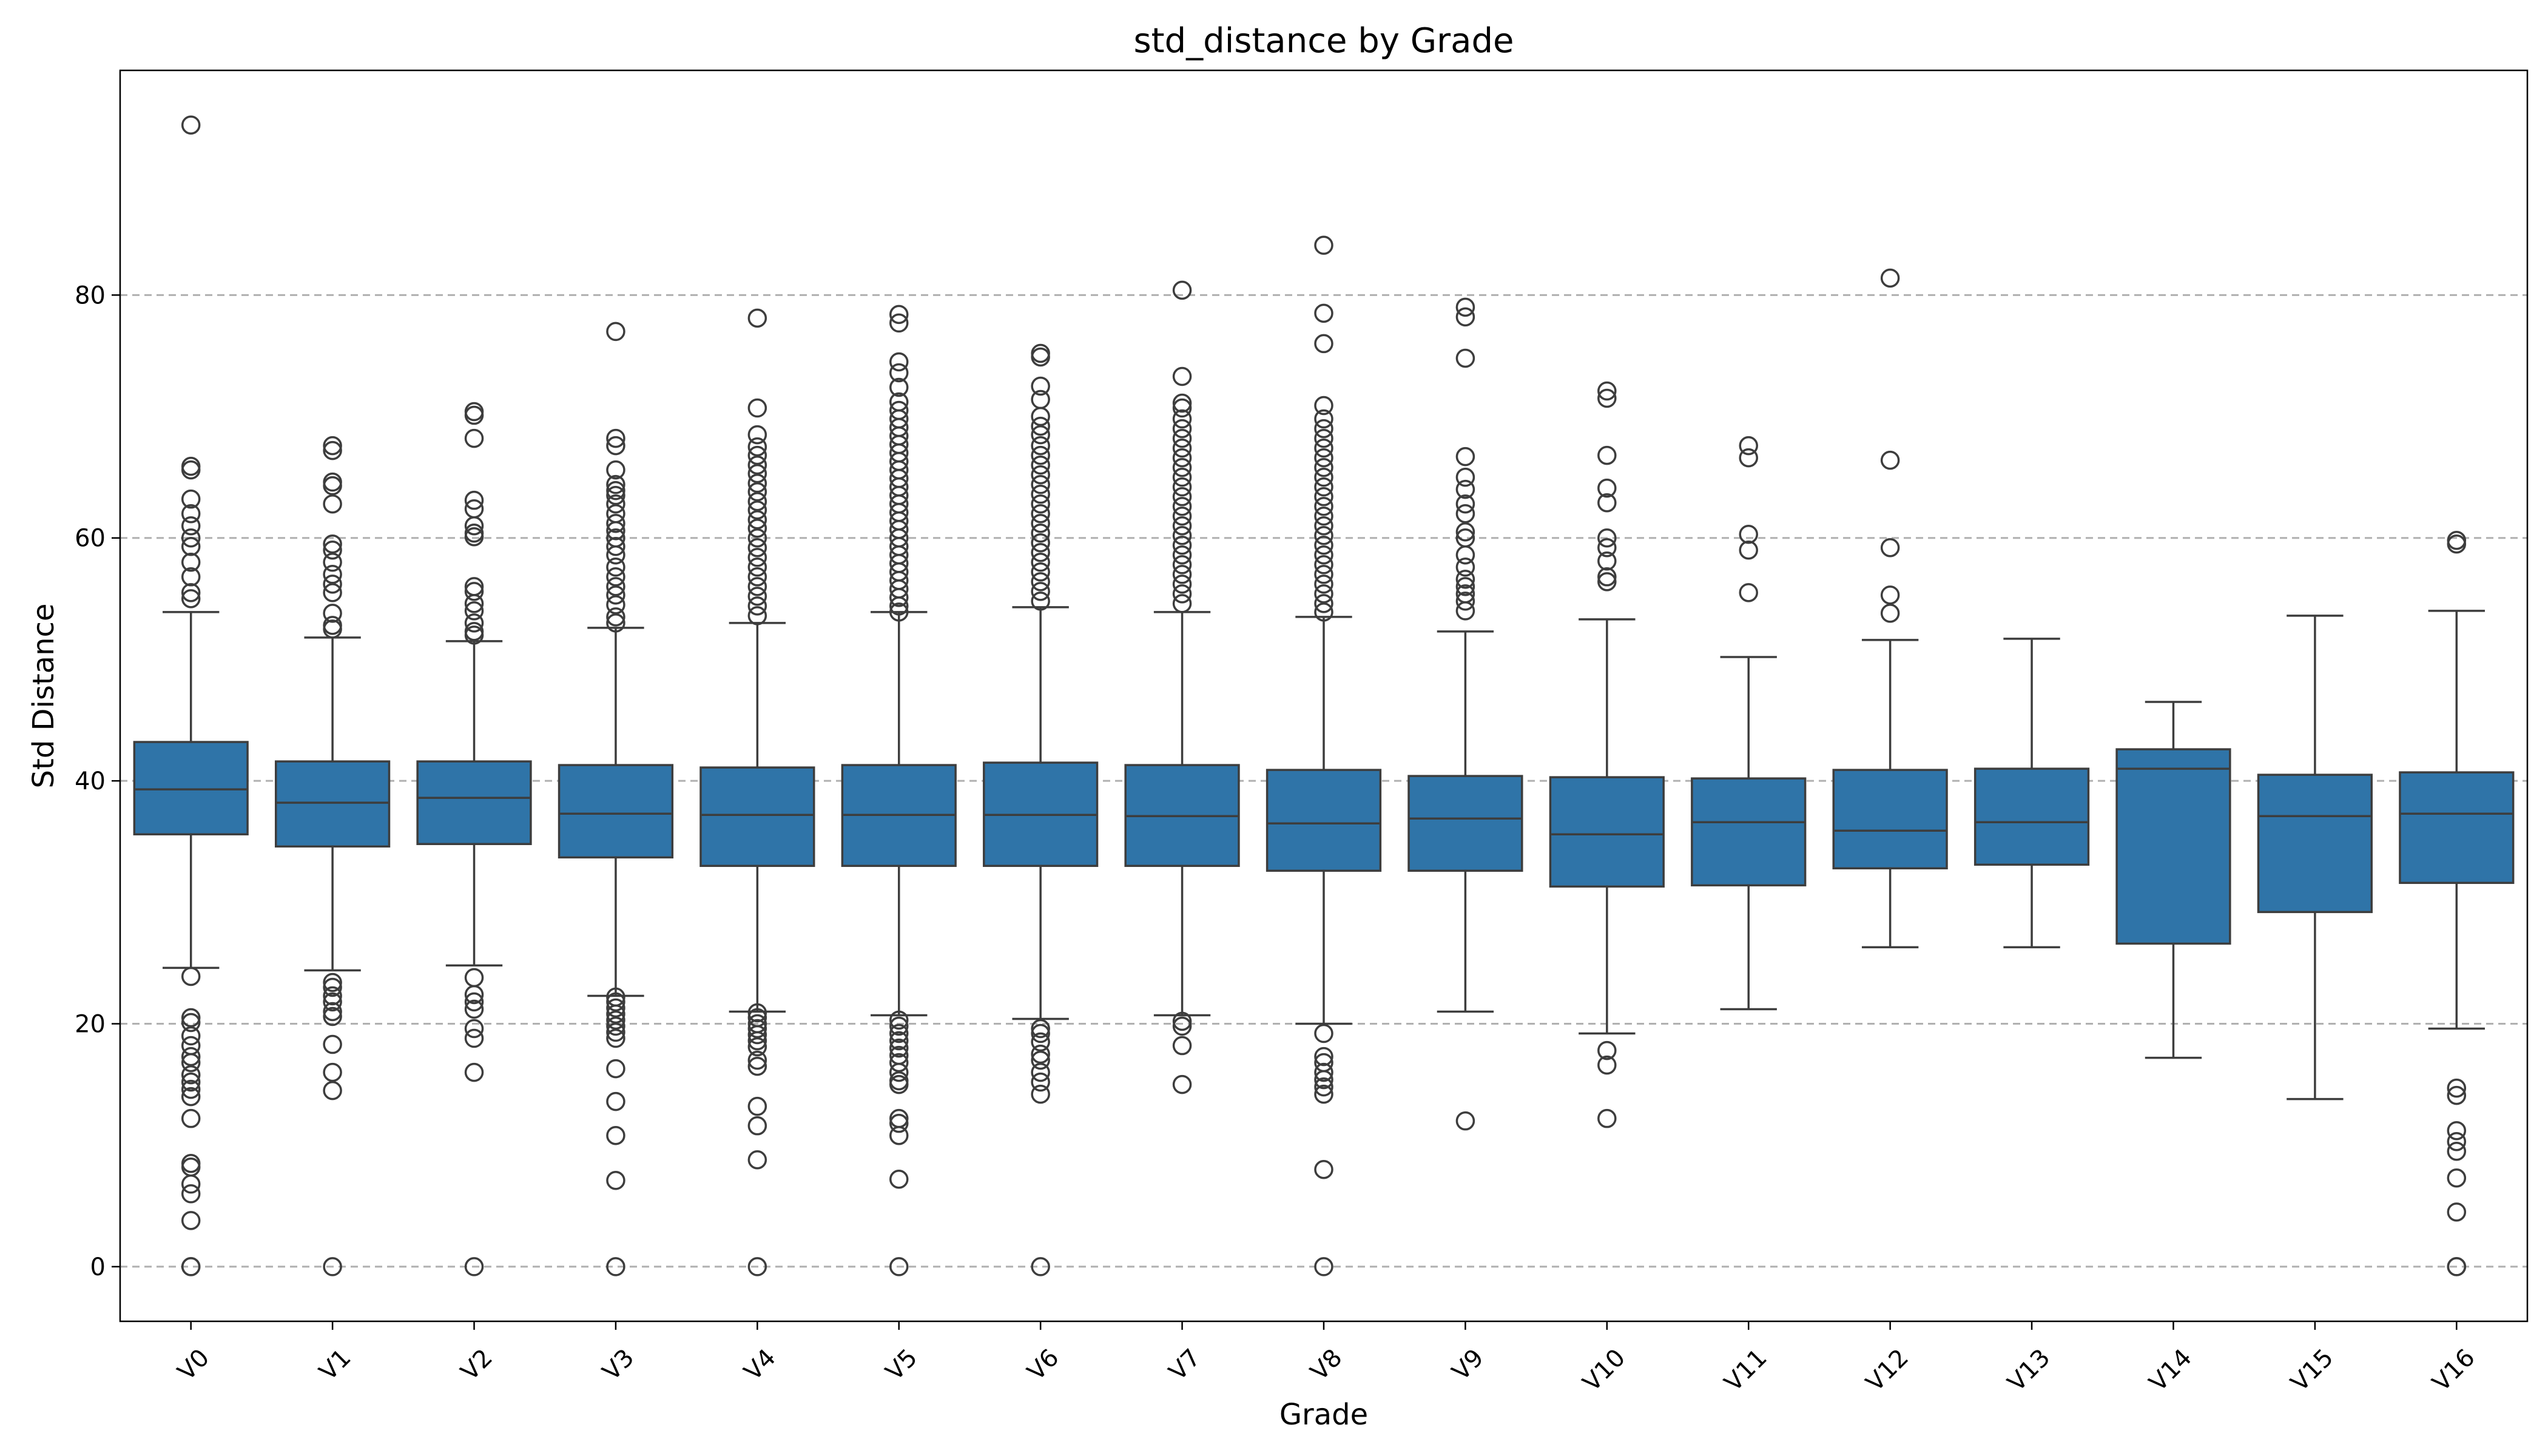 The height and width of the screenshot is (1456, 2548). I want to click on x-tick-label: V11, so click(1746, 1370).